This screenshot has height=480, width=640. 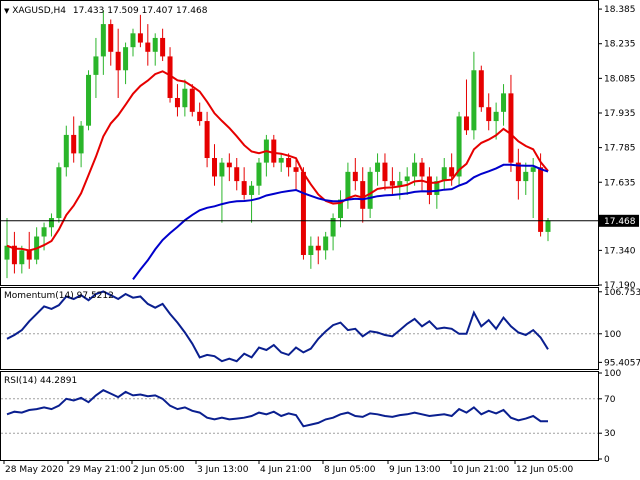 I want to click on price-panel-title: ▼ XAGUSD,H4 17.433 17.509 17.407 17.468, so click(x=106, y=11).